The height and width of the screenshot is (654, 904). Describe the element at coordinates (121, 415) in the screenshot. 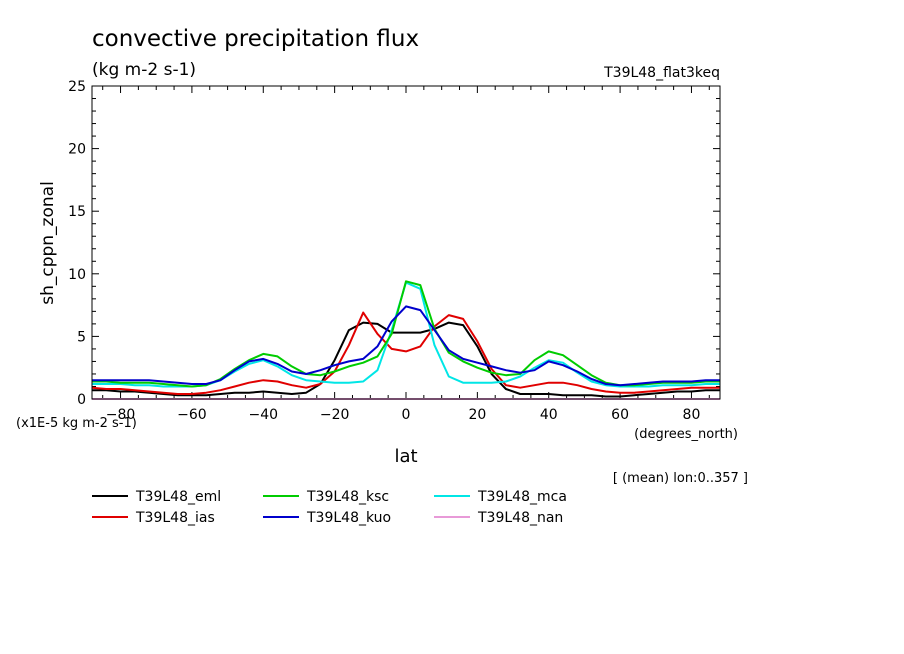

I see `x-tick-label: −80` at that location.